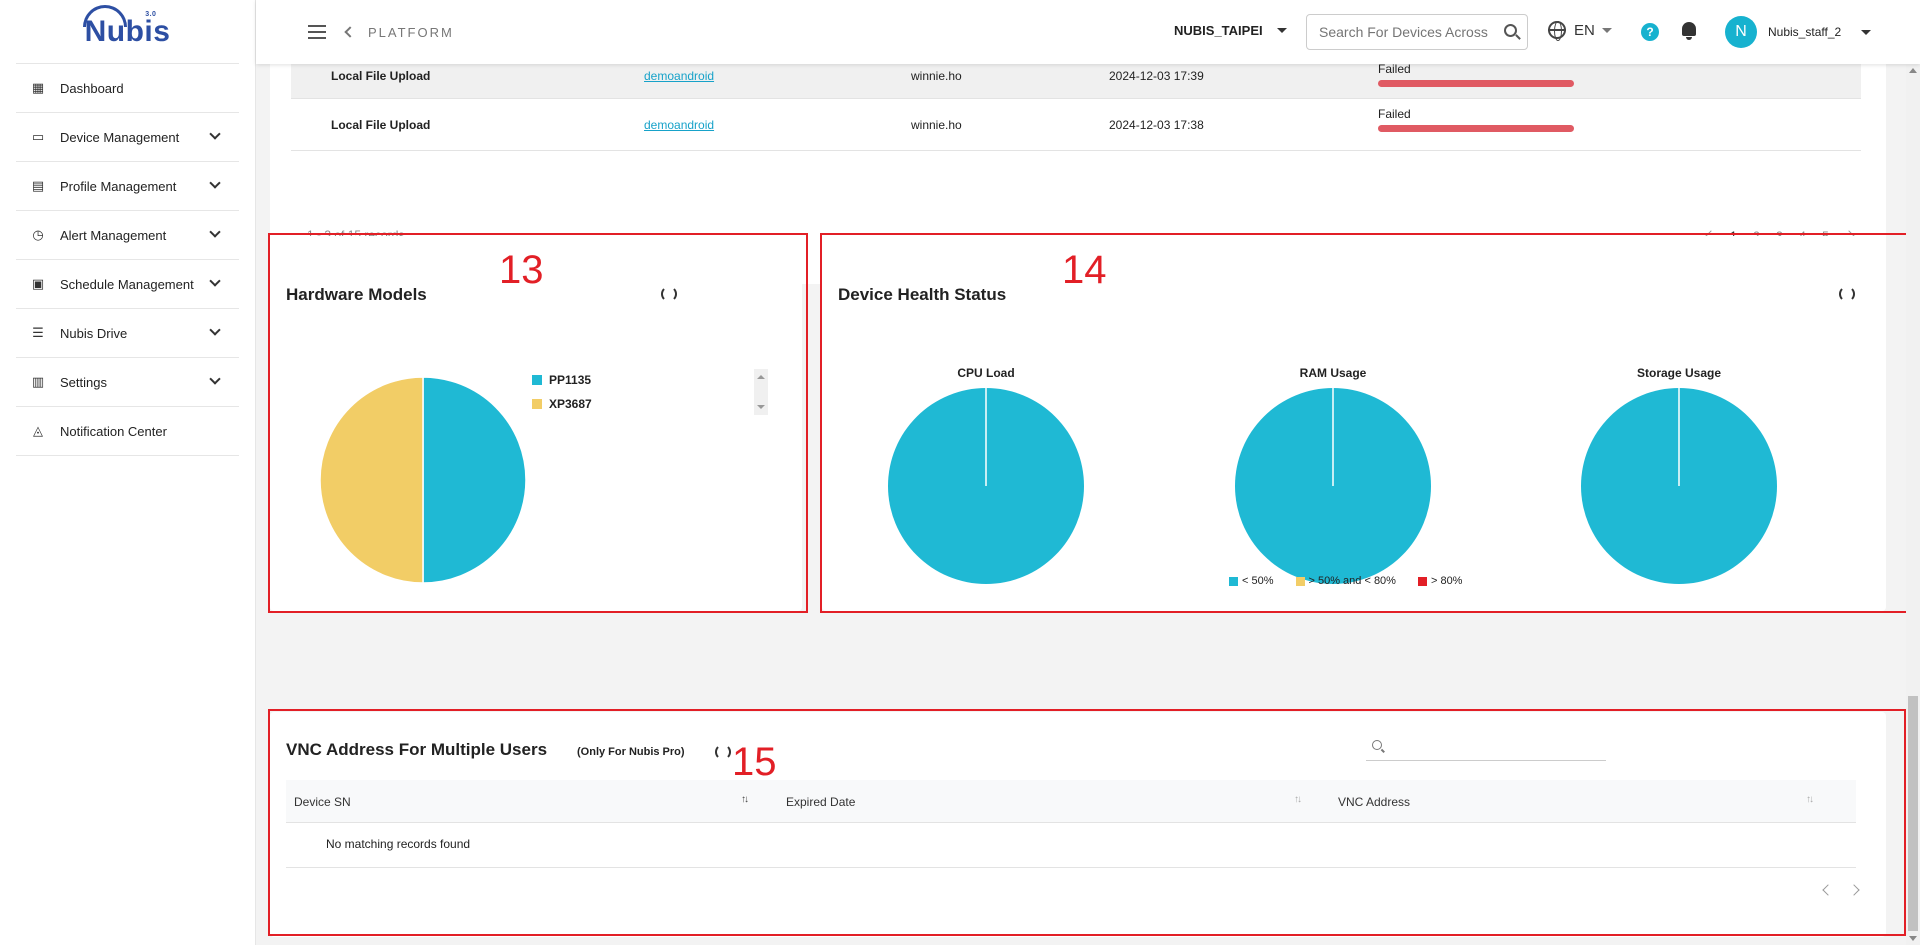 This screenshot has width=1920, height=945. I want to click on health-pie-ram-usage, so click(1333, 486).